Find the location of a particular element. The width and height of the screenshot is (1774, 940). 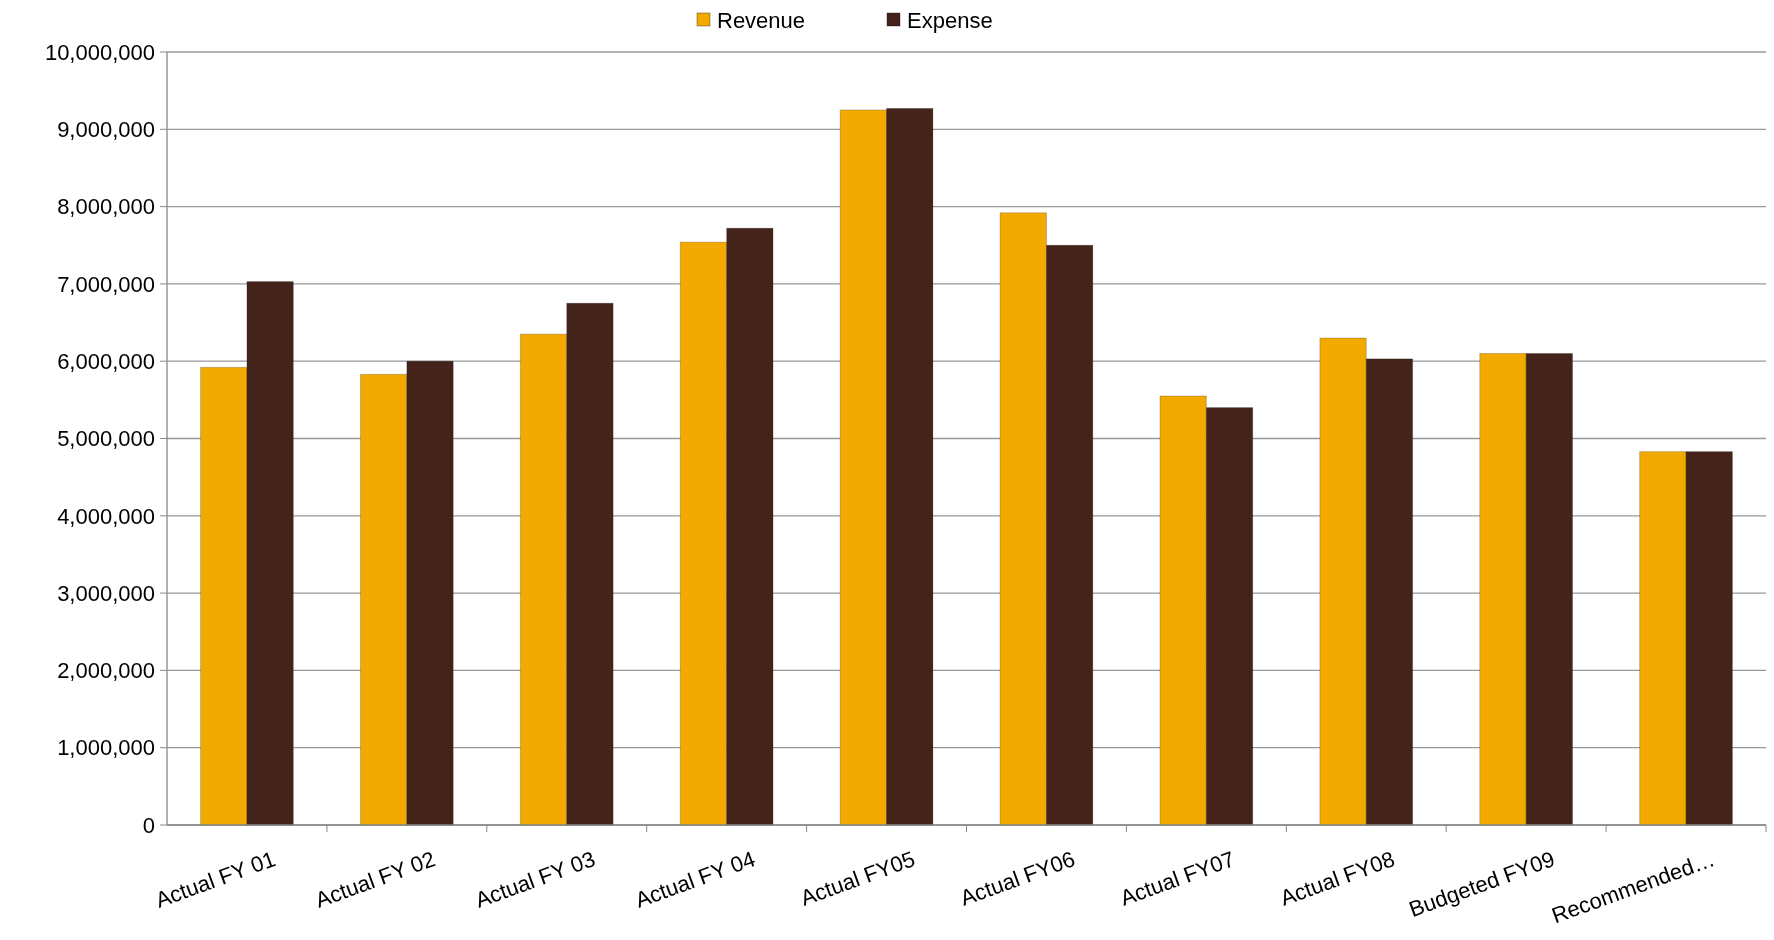

y-tick-label: 0 is located at coordinates (148, 825).